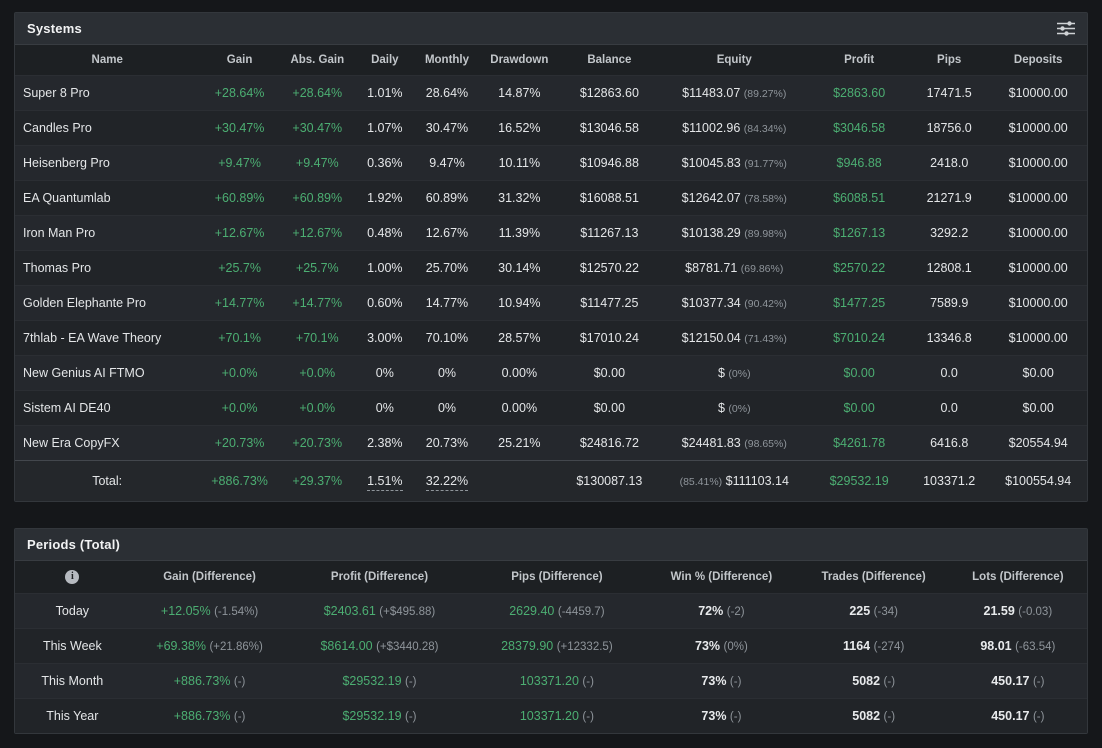  What do you see at coordinates (1038, 480) in the screenshot?
I see `total-deposits: $100554.94` at bounding box center [1038, 480].